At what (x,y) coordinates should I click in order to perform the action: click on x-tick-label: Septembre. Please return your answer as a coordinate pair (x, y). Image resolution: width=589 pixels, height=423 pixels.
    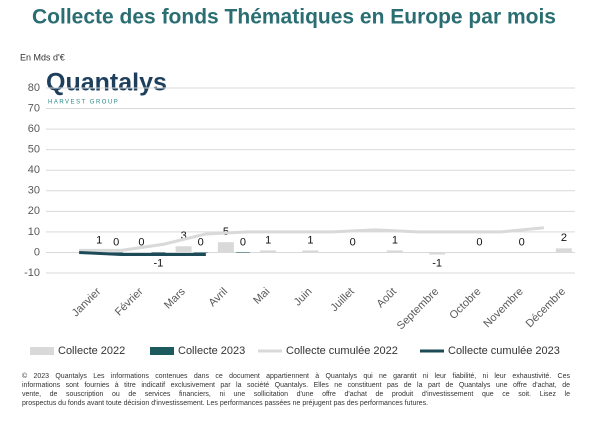
    Looking at the image, I should click on (418, 309).